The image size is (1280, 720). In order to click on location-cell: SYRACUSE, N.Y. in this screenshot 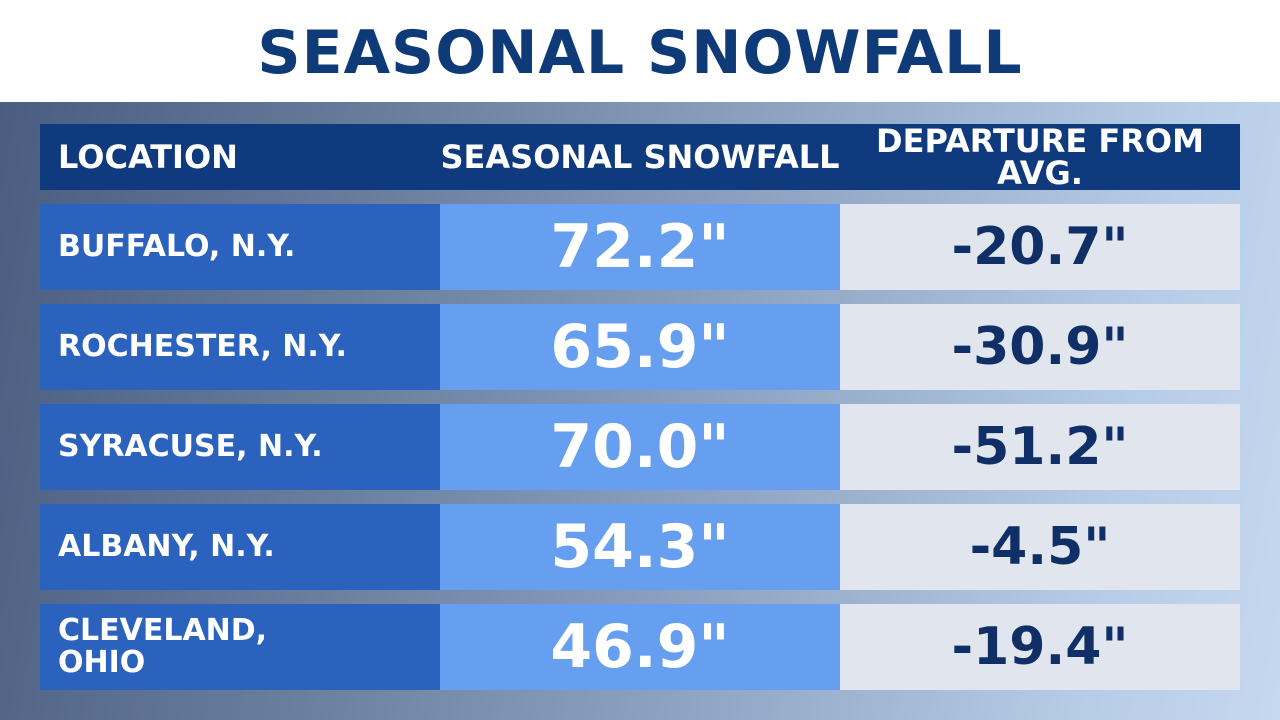, I will do `click(240, 447)`.